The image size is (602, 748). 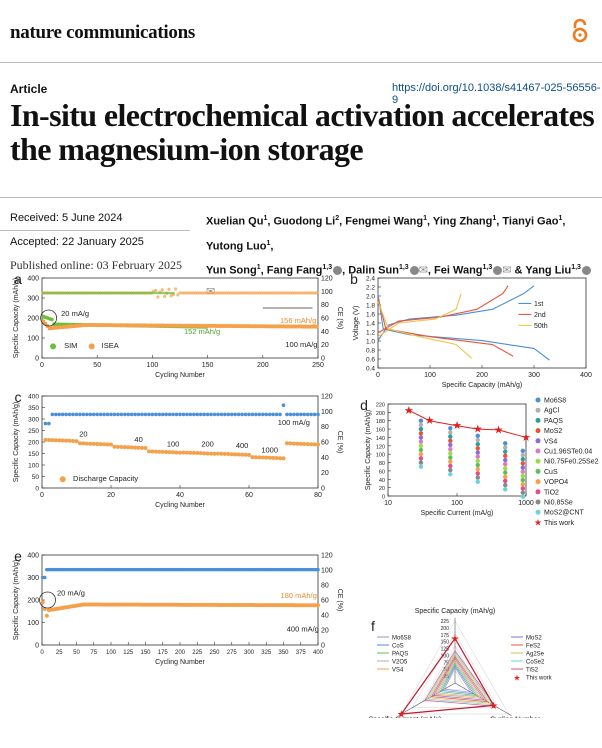 What do you see at coordinates (384, 221) in the screenshot?
I see `author-name: Fengmei Wang` at bounding box center [384, 221].